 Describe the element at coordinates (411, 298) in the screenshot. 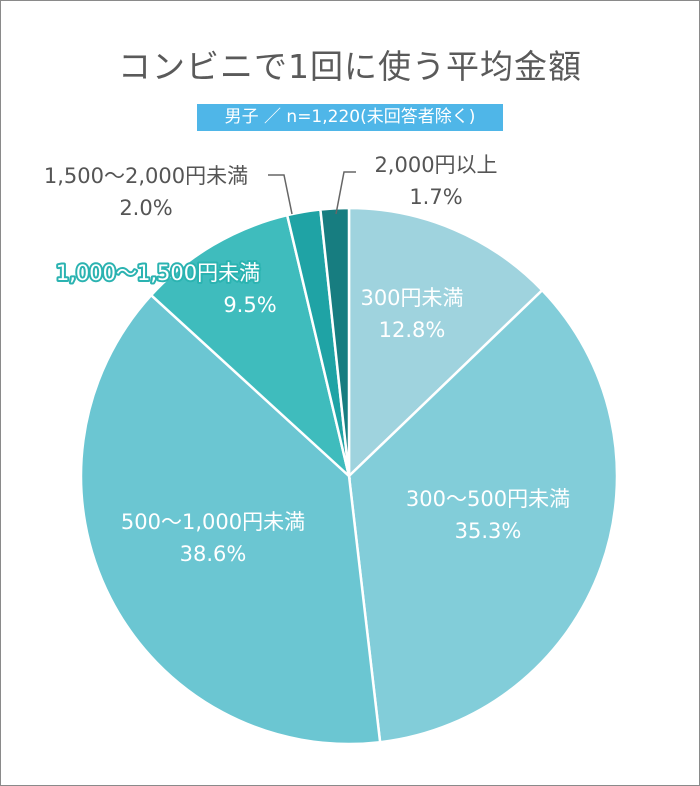

I see `slice-label-under-300: 300円未満` at that location.